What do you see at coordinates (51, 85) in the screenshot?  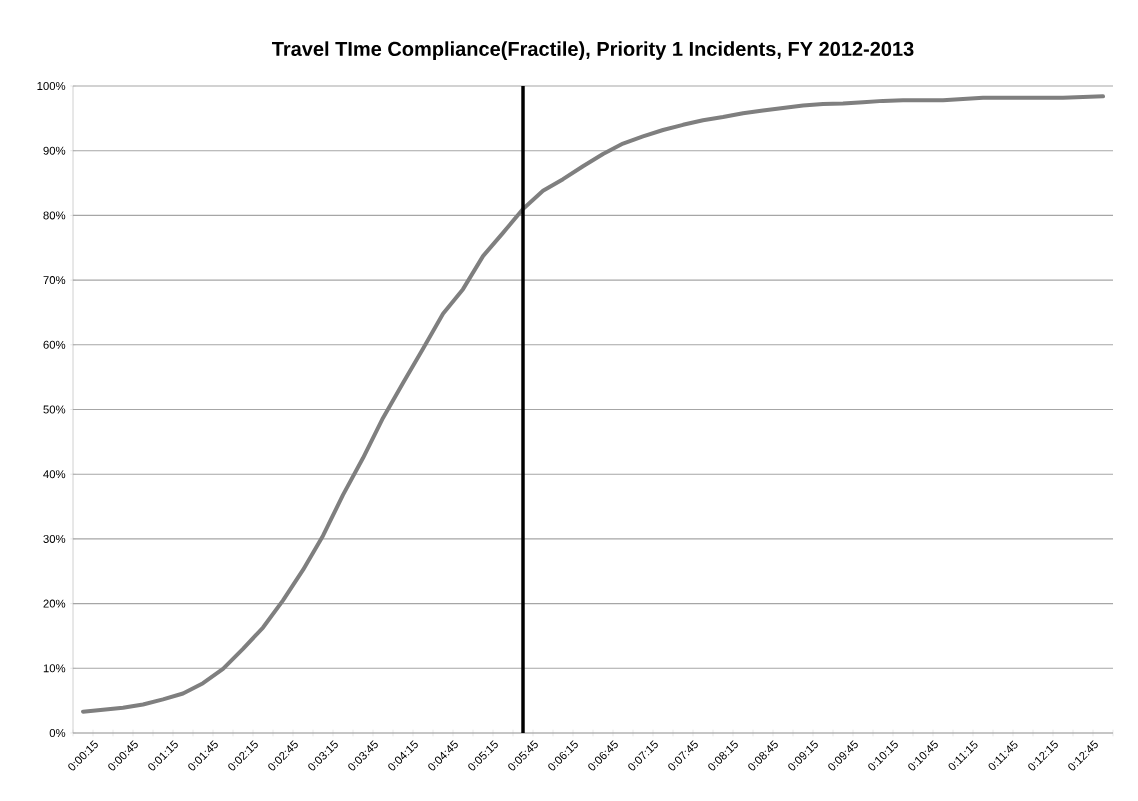 I see `y-tick-label: 100%` at bounding box center [51, 85].